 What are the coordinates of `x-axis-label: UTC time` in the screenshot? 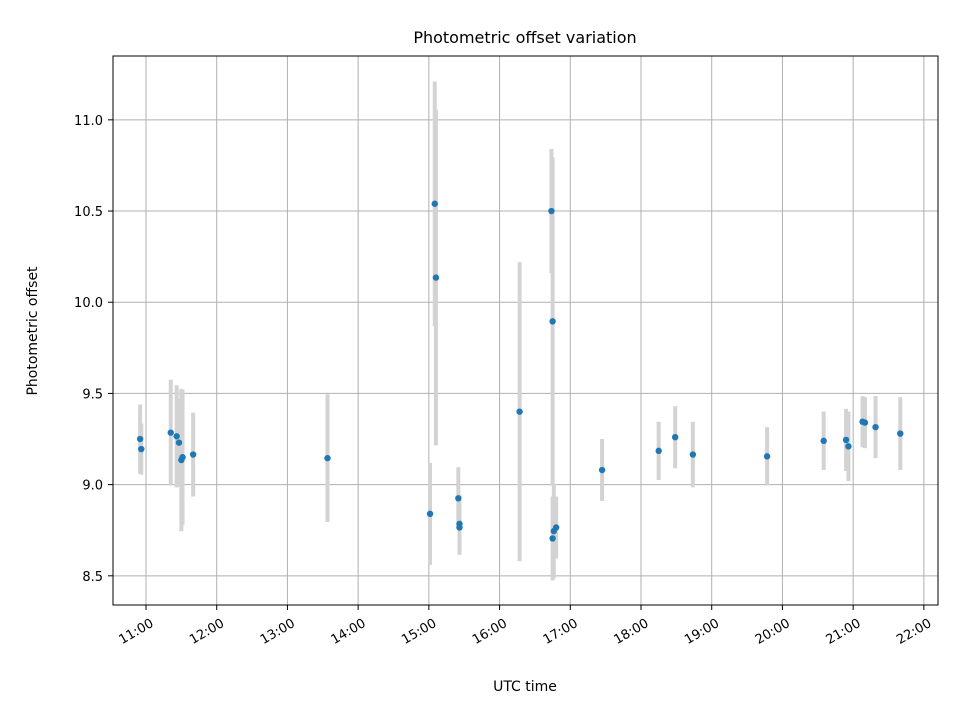 It's located at (525, 687).